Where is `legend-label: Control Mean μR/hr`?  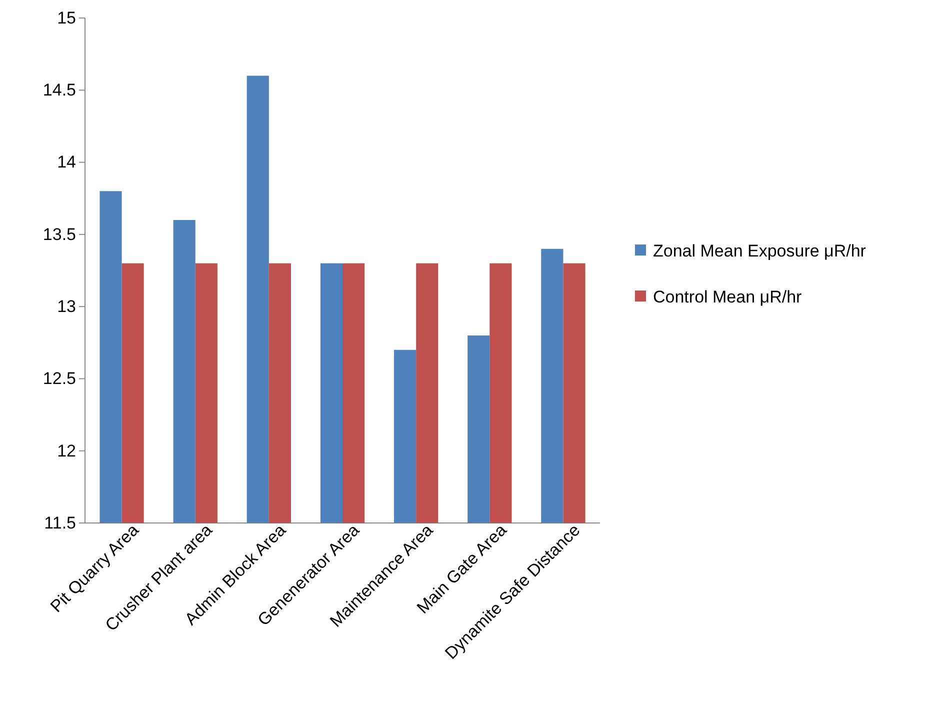 legend-label: Control Mean μR/hr is located at coordinates (727, 297).